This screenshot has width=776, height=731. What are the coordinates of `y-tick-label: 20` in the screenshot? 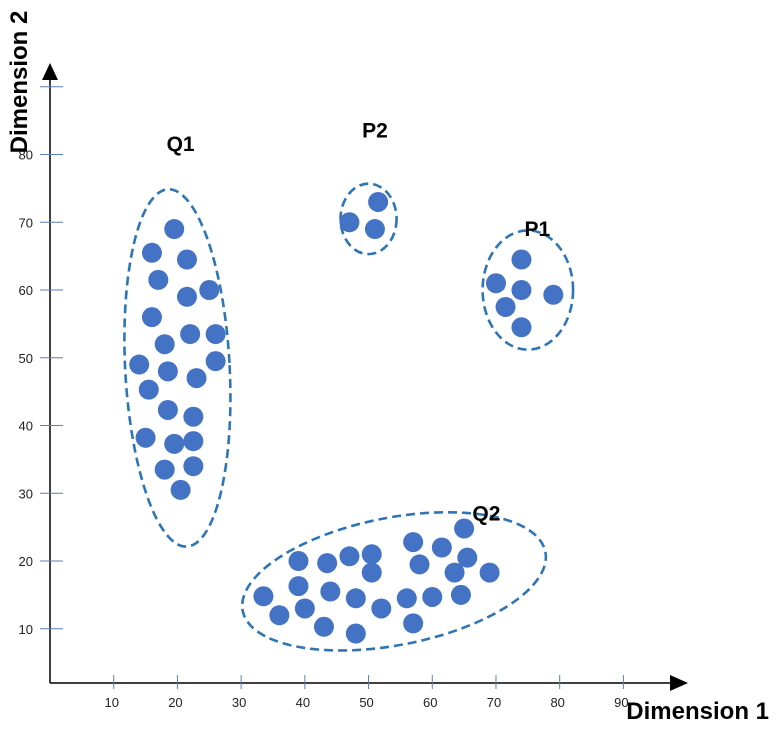 It's located at (26, 561).